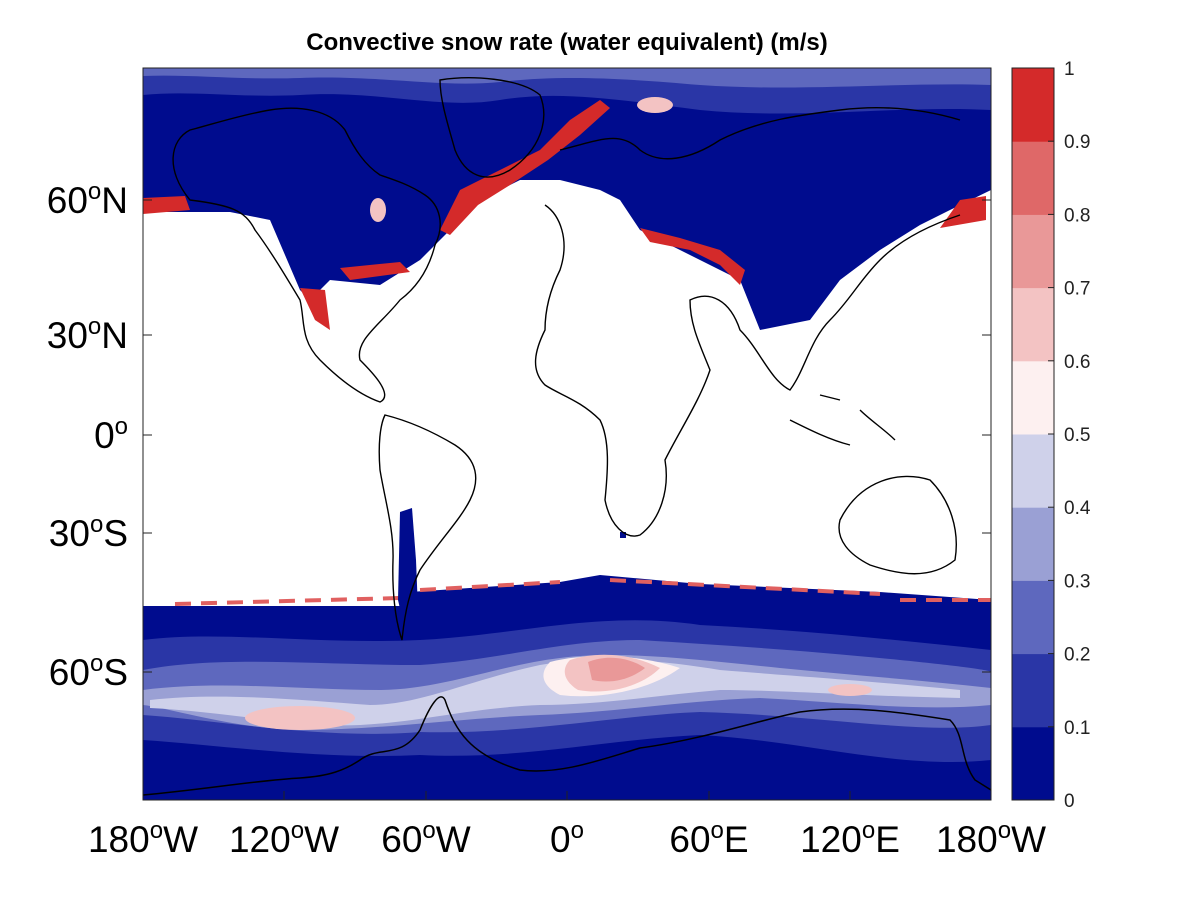  What do you see at coordinates (963, 212) in the screenshot?
I see `north-edge-asia-east` at bounding box center [963, 212].